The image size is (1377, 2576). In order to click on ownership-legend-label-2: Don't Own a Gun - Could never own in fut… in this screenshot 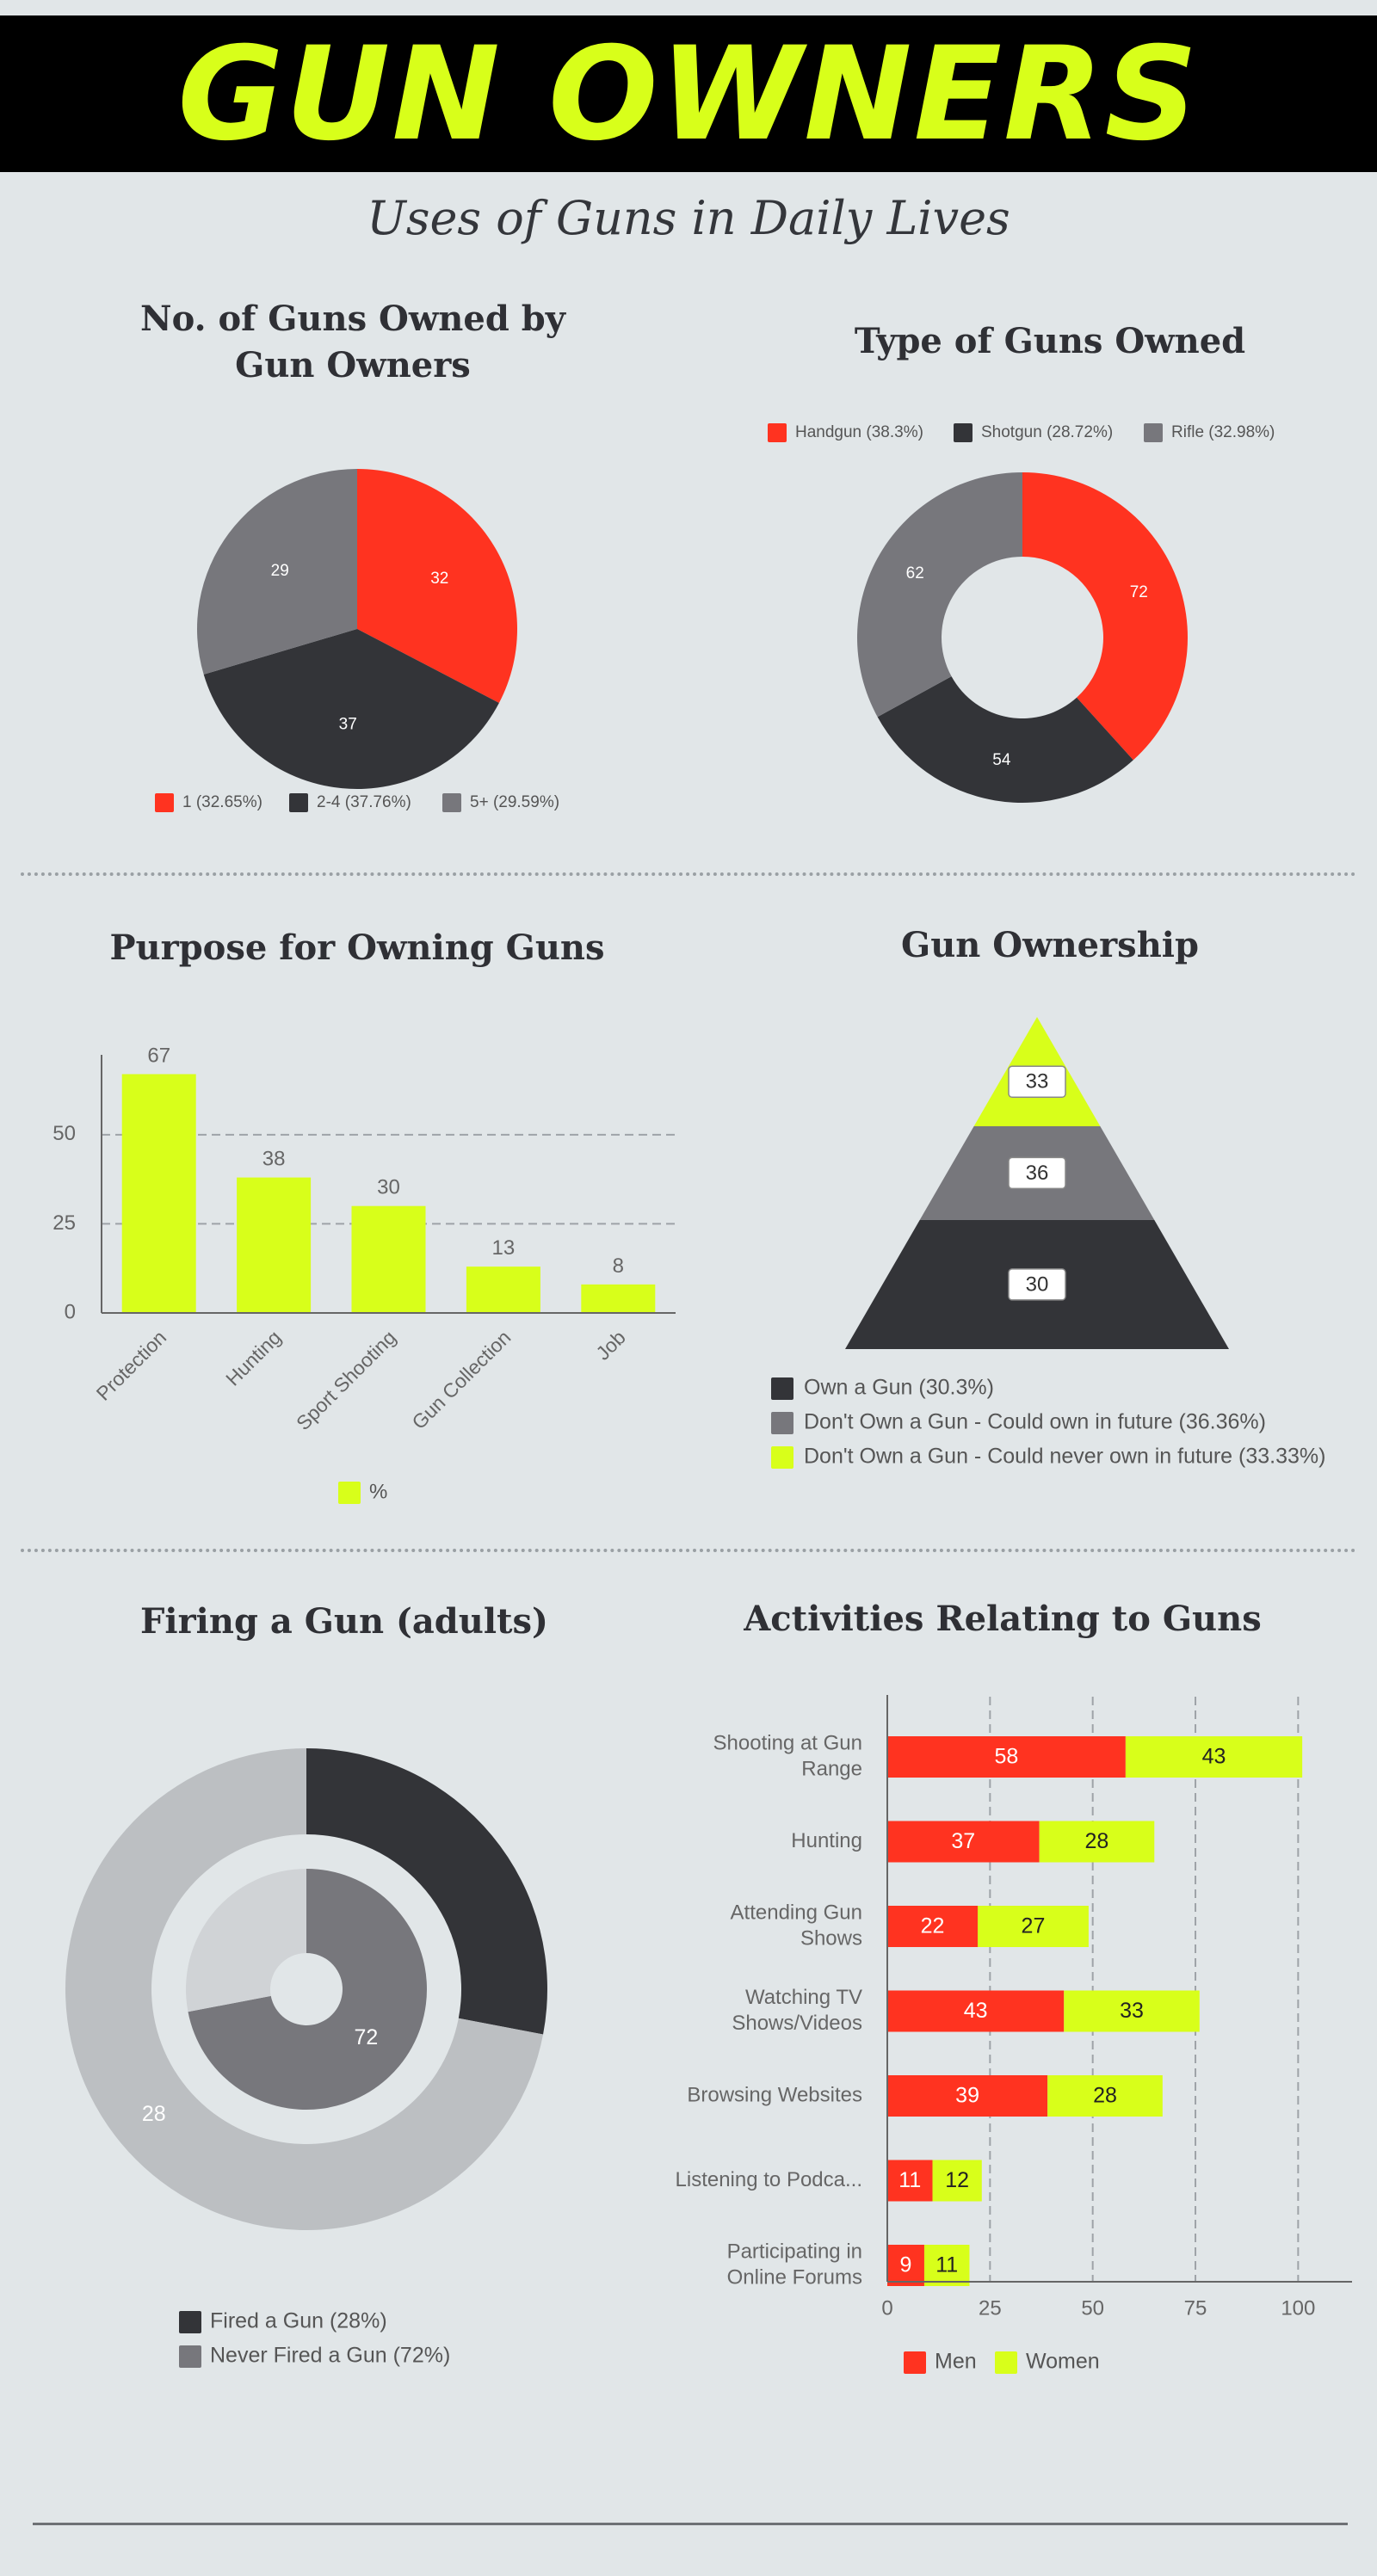, I will do `click(1064, 1457)`.